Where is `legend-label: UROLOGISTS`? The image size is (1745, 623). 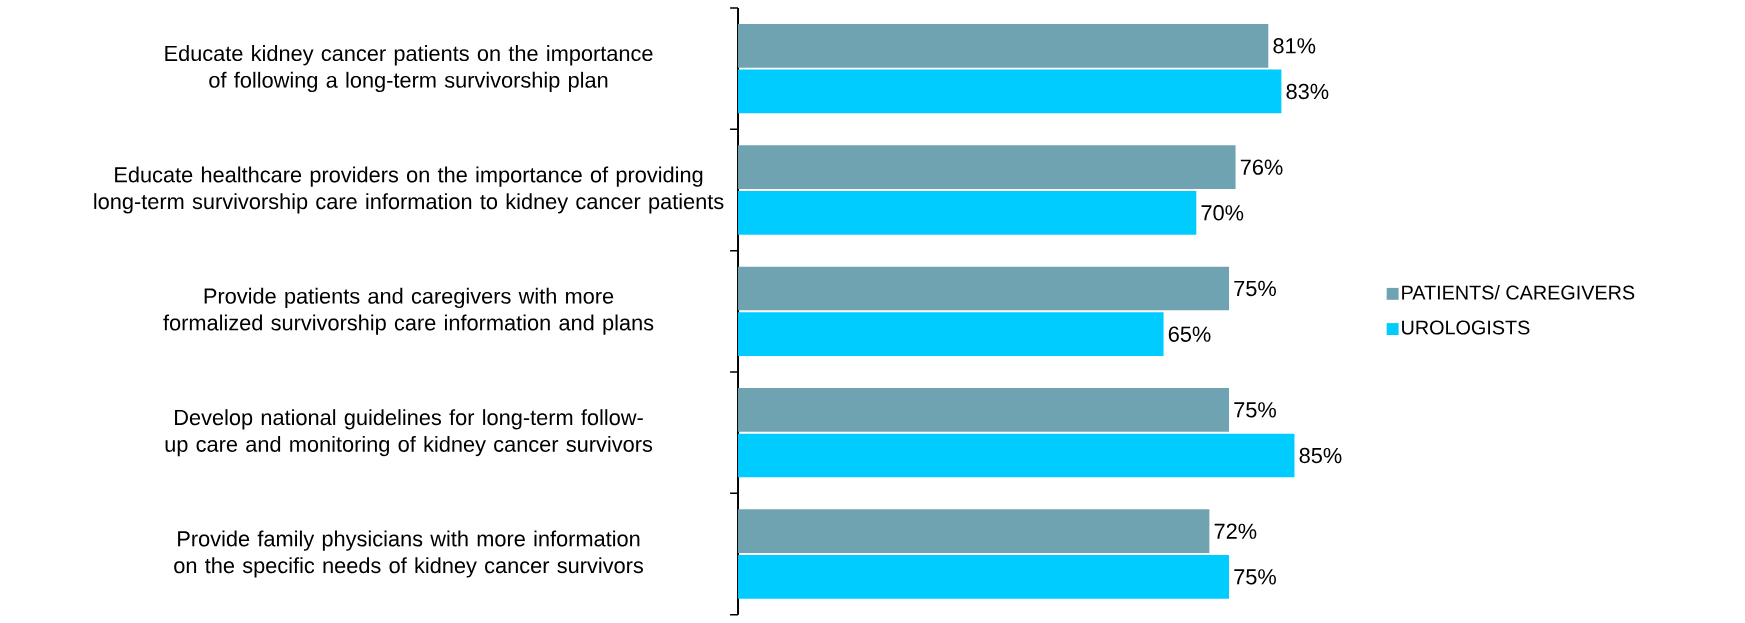 legend-label: UROLOGISTS is located at coordinates (1466, 327).